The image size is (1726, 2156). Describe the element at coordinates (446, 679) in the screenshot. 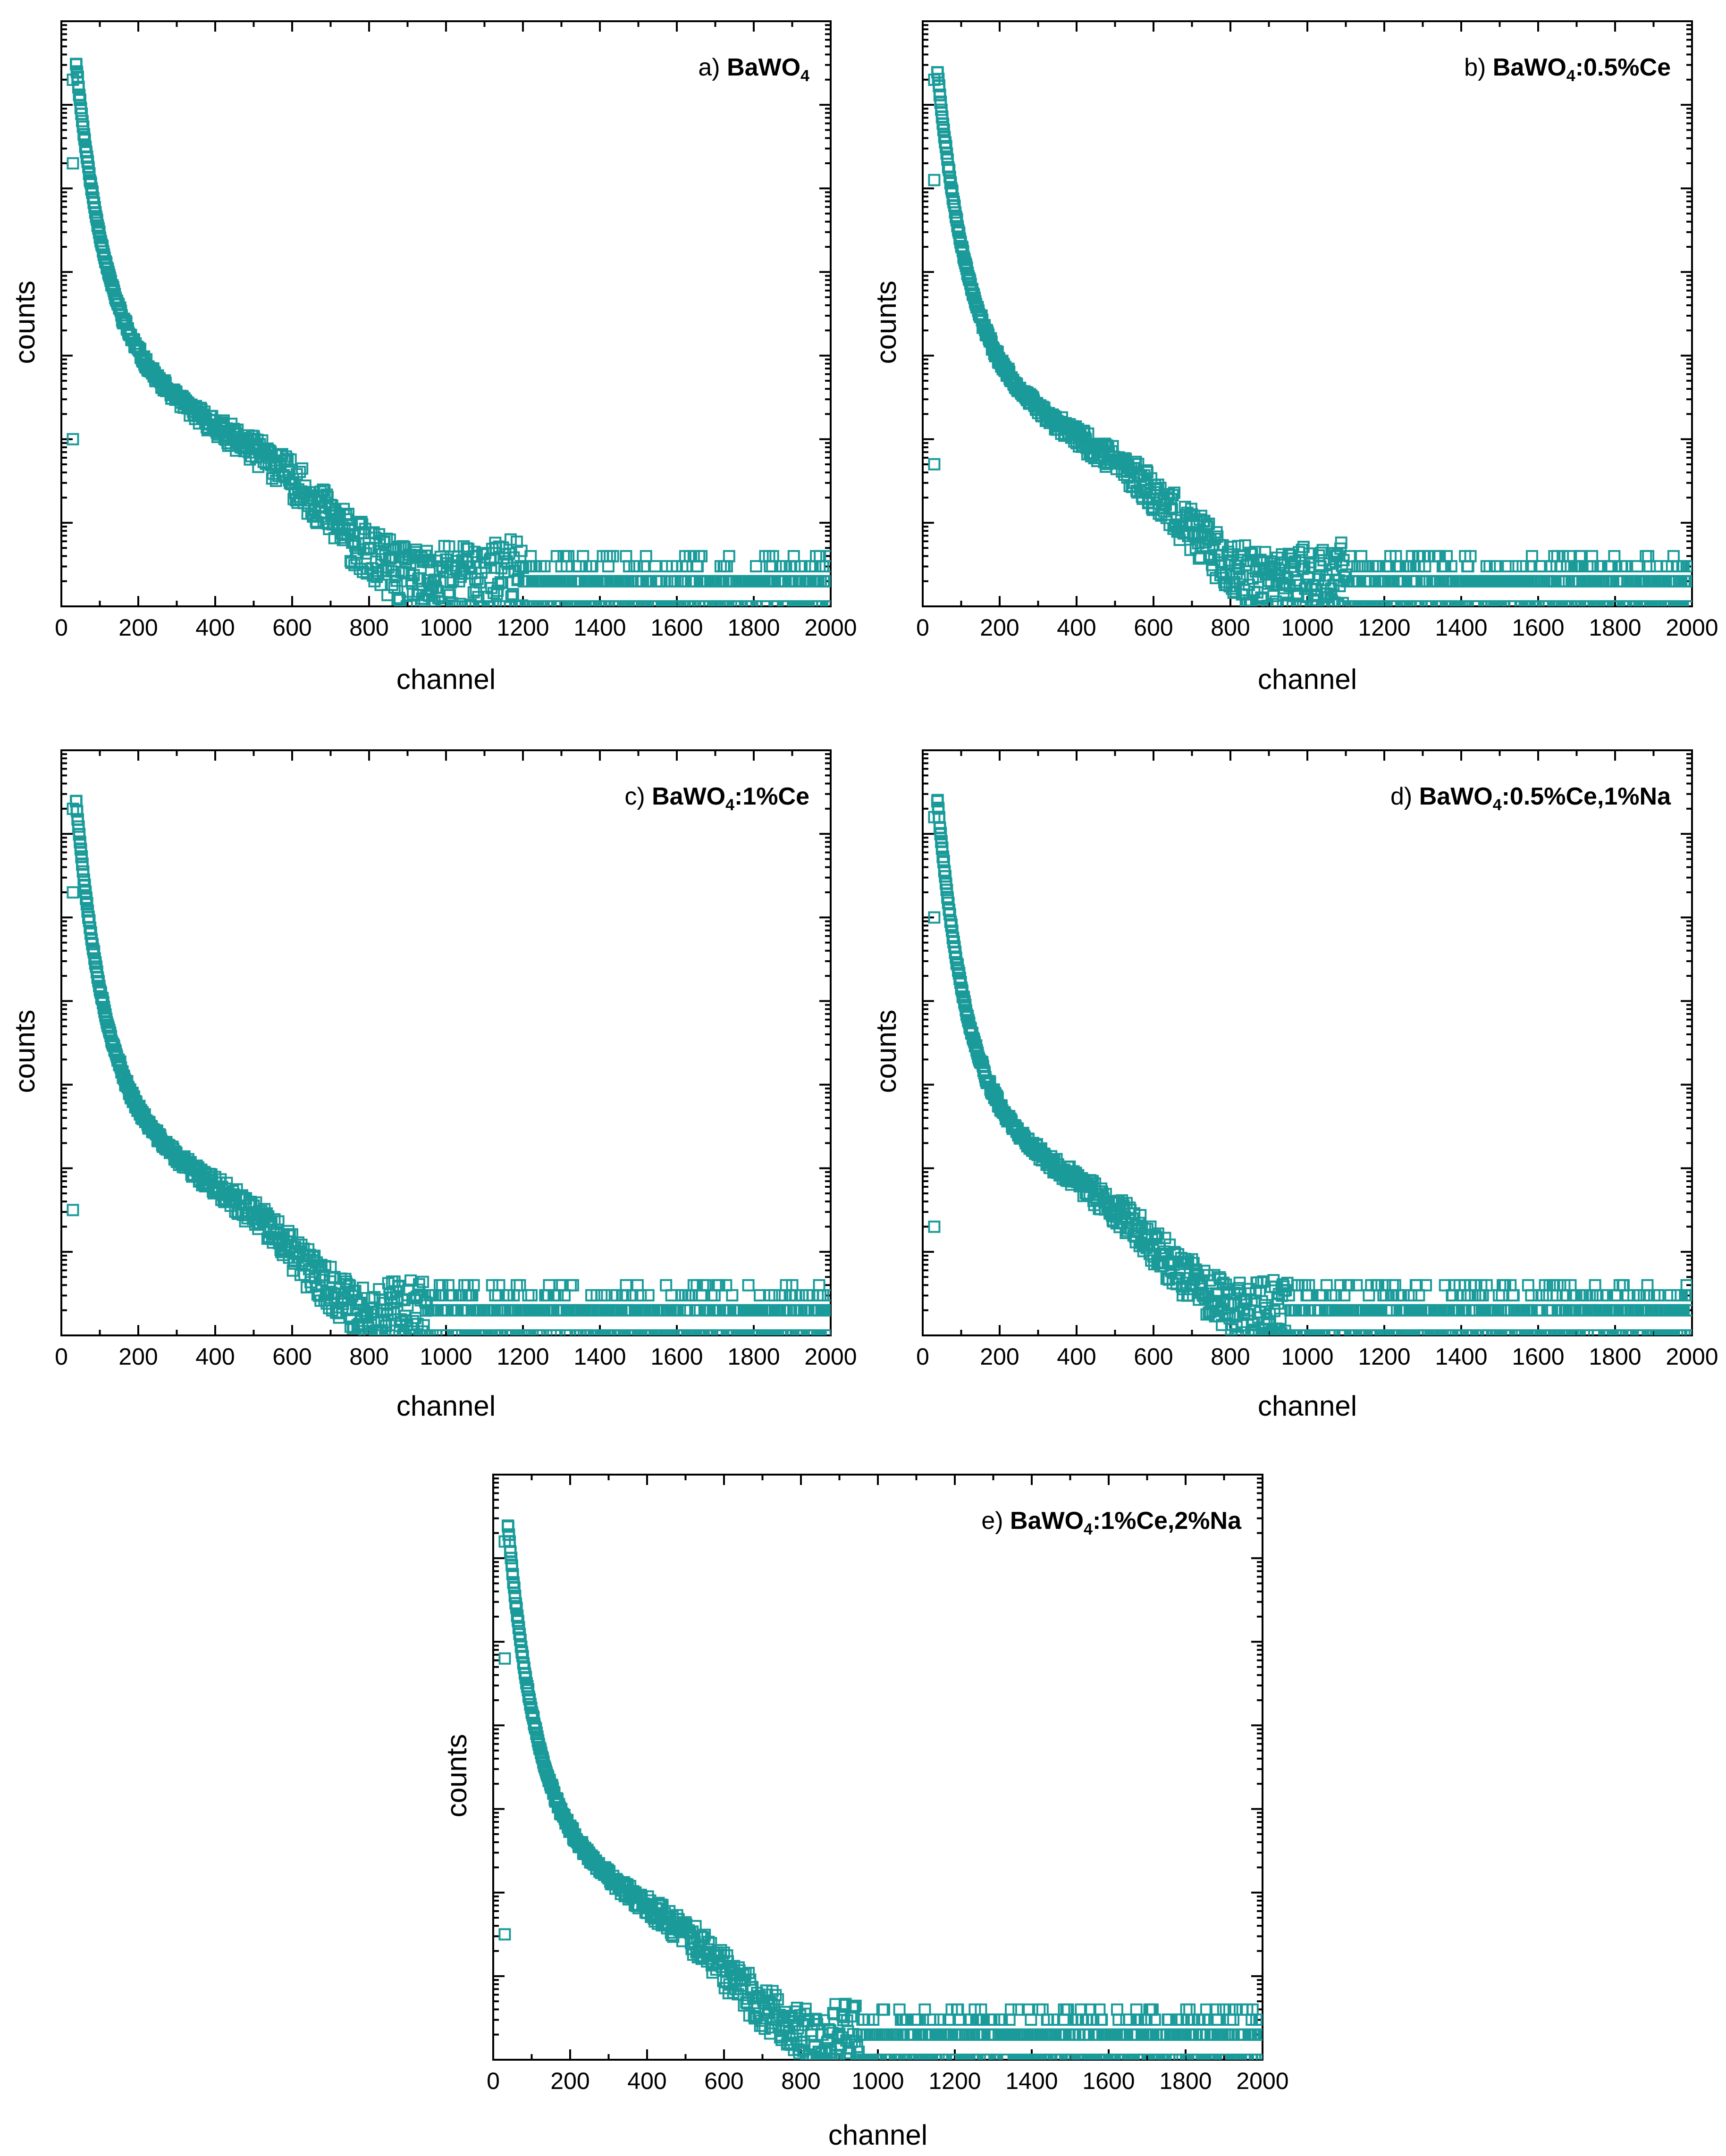

I see `x-axis-label: channel` at that location.